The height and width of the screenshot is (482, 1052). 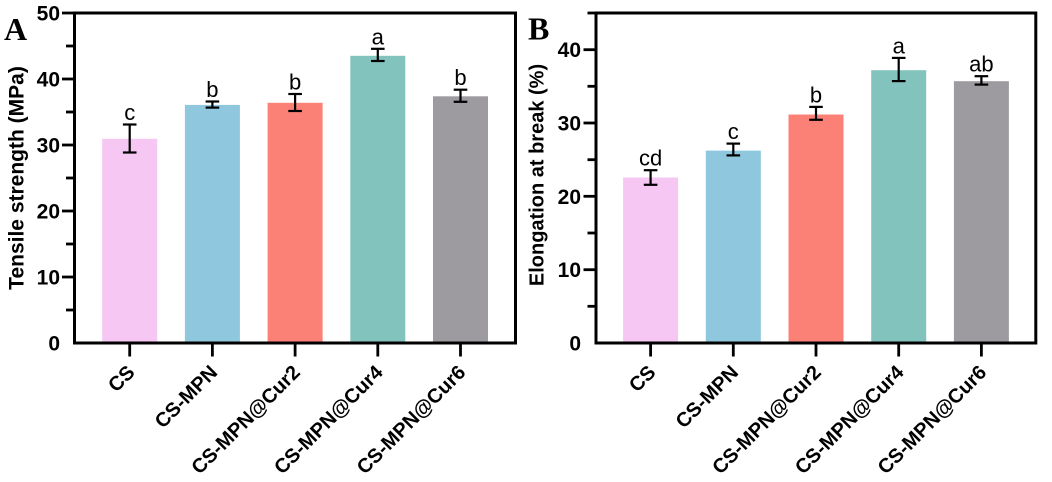 What do you see at coordinates (15, 29) in the screenshot?
I see `svg-text: A` at bounding box center [15, 29].